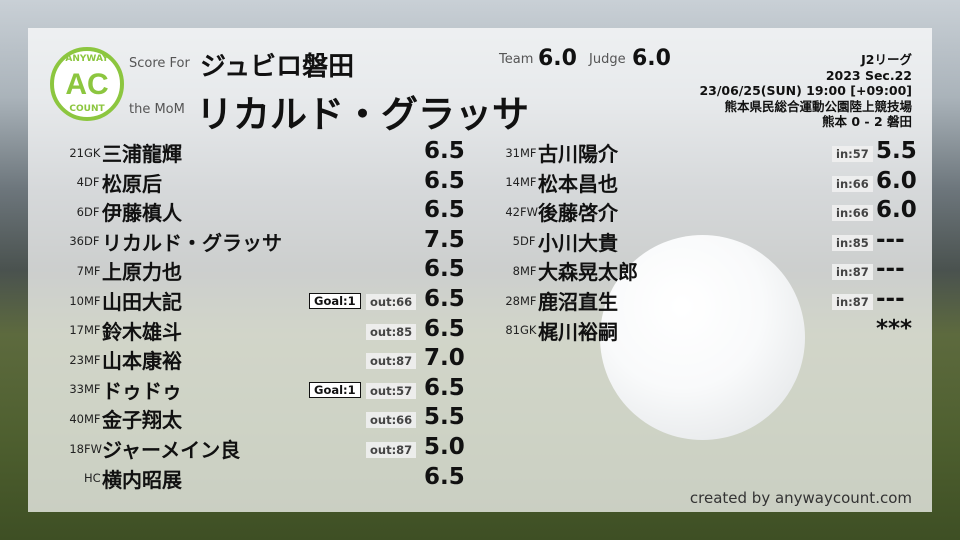 The width and height of the screenshot is (960, 540). Describe the element at coordinates (142, 154) in the screenshot. I see `player-name: 三浦龍輝` at that location.